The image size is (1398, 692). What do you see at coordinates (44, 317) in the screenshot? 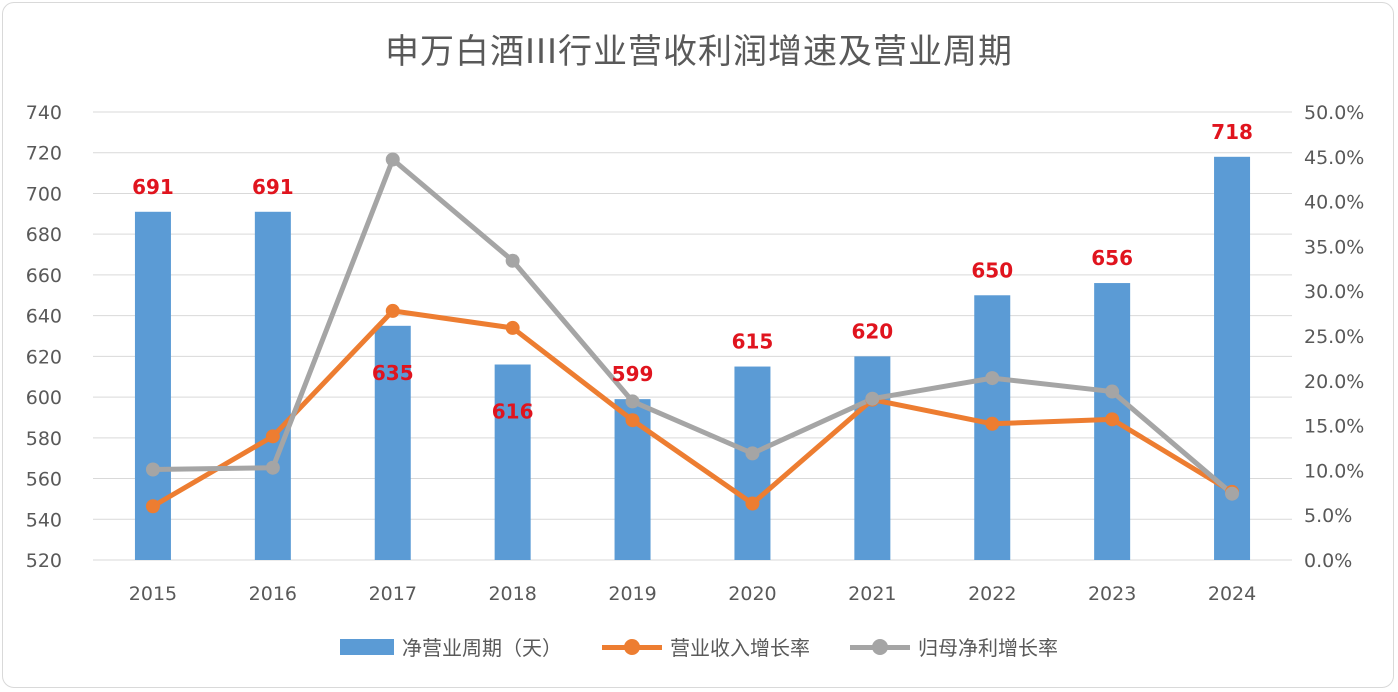
I see `y-left-tick-label: 640` at bounding box center [44, 317].